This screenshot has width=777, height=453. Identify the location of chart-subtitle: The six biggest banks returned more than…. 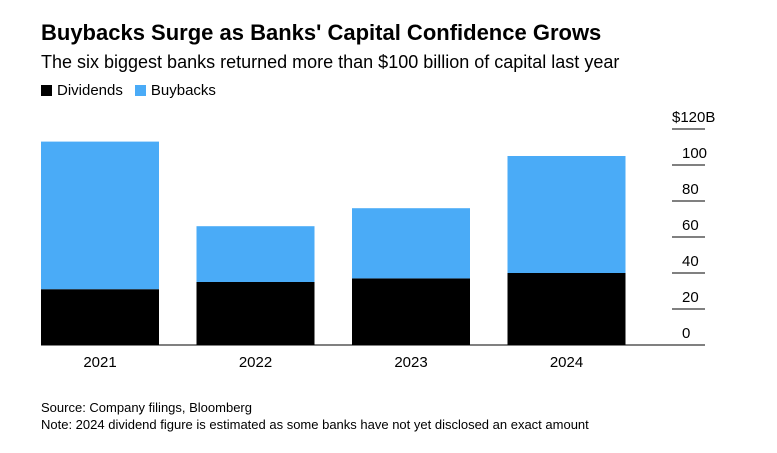
(330, 62).